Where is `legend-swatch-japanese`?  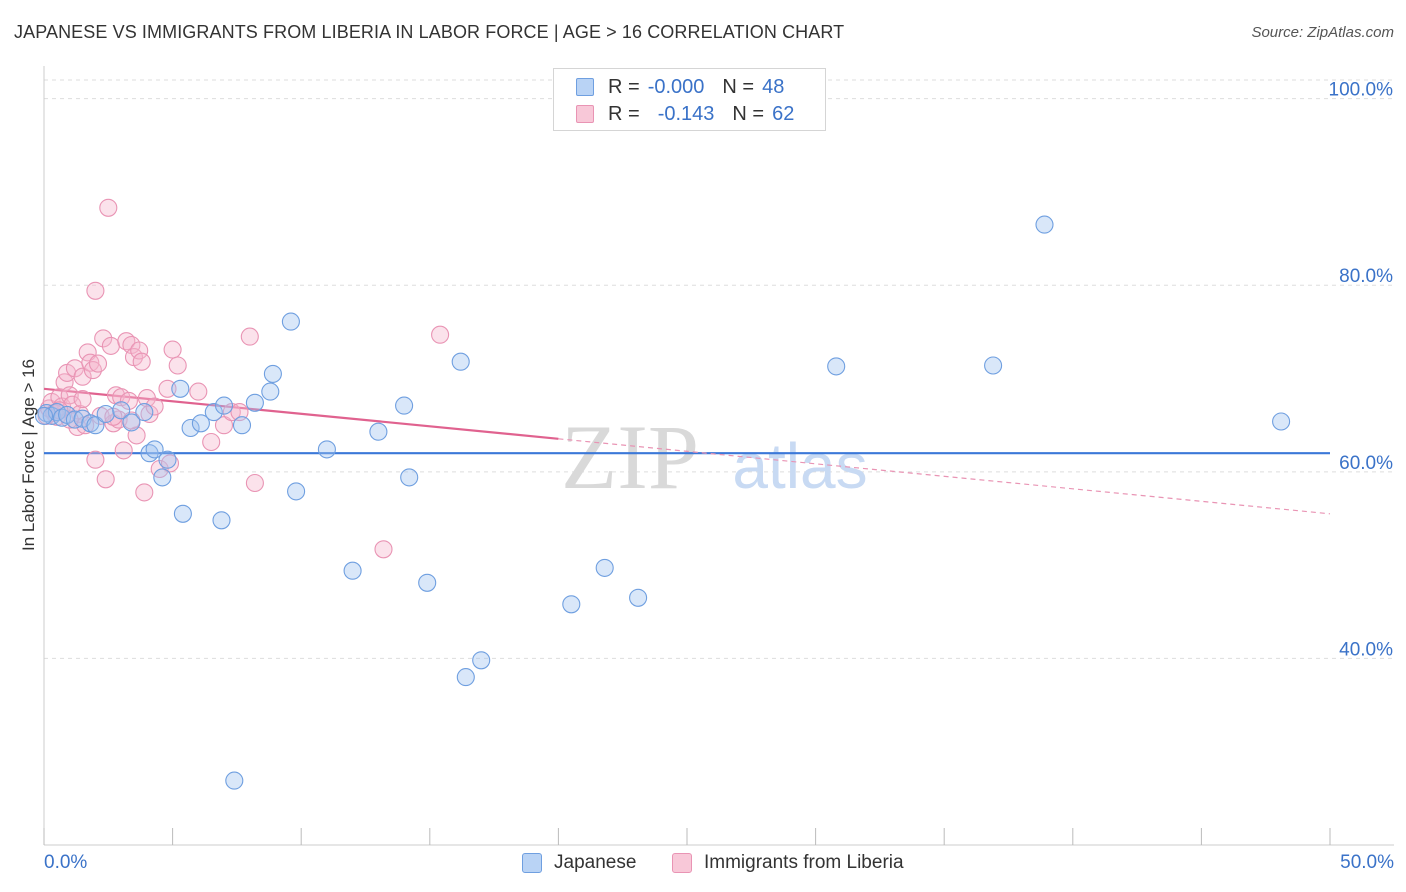 legend-swatch-japanese is located at coordinates (532, 863).